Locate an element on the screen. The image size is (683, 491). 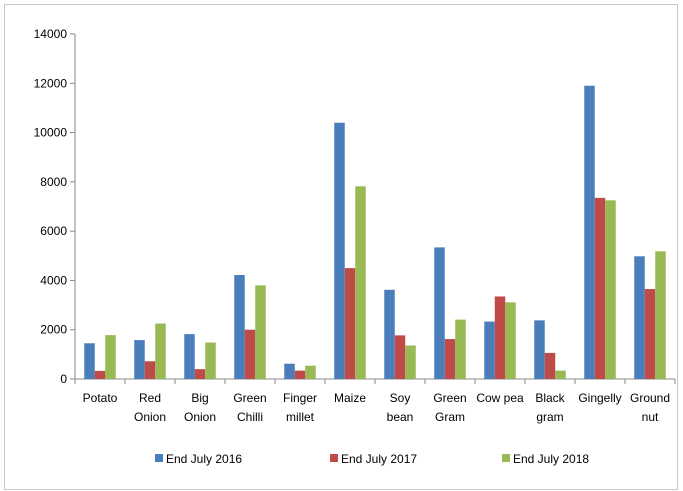
x-tick-label: Ground nut is located at coordinates (650, 407).